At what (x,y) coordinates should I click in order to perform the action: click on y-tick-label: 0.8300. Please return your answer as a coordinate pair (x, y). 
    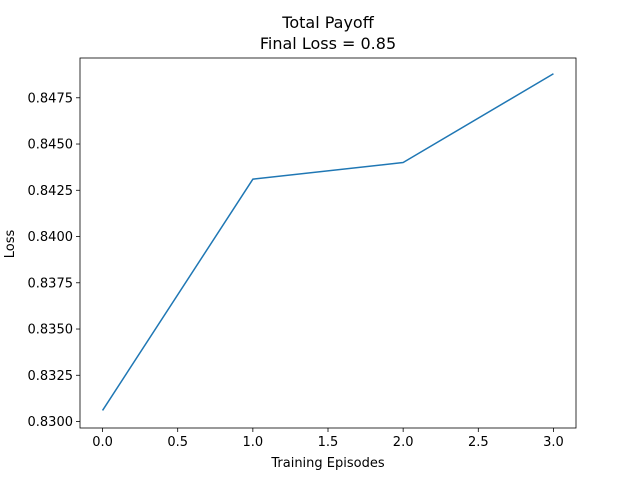
    Looking at the image, I should click on (51, 422).